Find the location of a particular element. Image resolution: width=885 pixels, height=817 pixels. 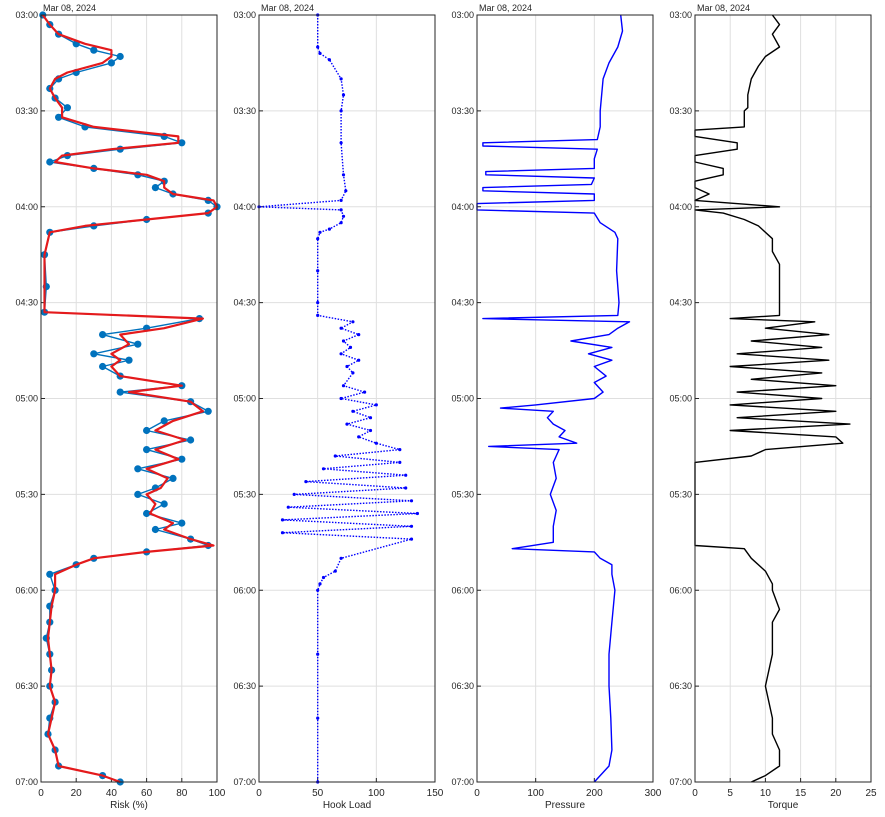

x-axis-label: Torque is located at coordinates (783, 805).